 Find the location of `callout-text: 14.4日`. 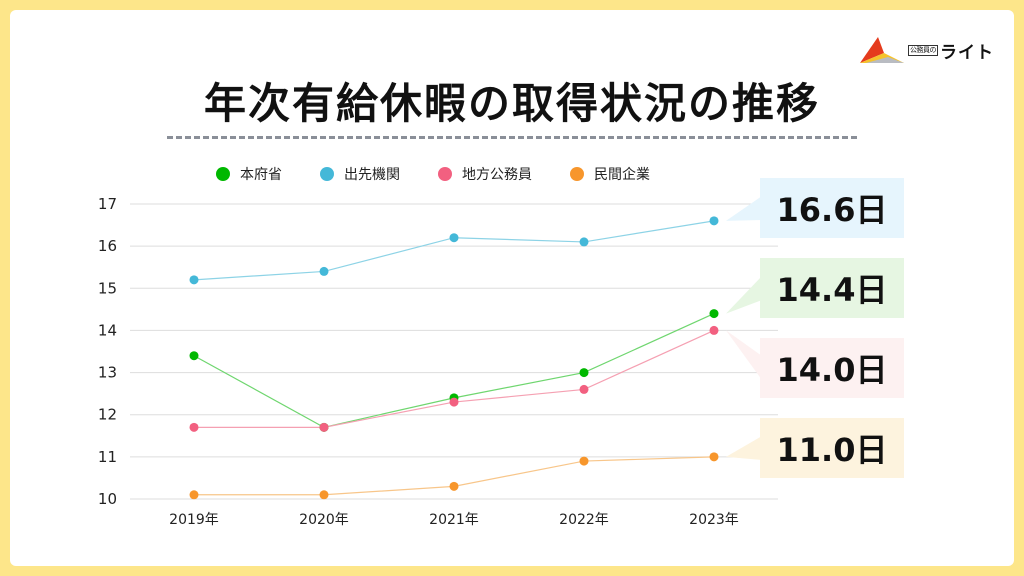

callout-text: 14.4日 is located at coordinates (832, 290).